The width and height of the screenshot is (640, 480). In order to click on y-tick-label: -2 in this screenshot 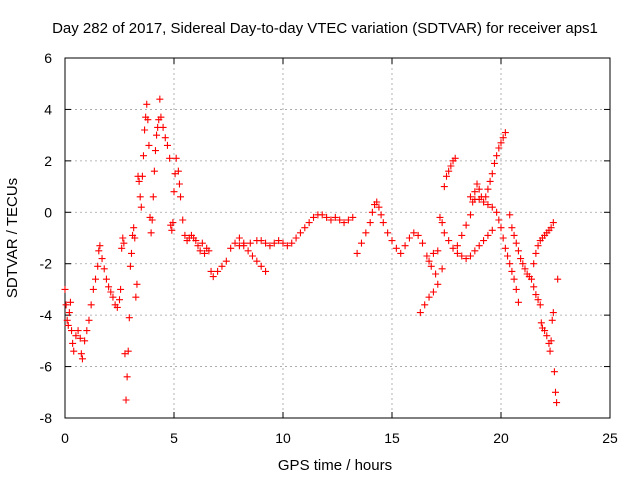, I will do `click(46, 264)`.